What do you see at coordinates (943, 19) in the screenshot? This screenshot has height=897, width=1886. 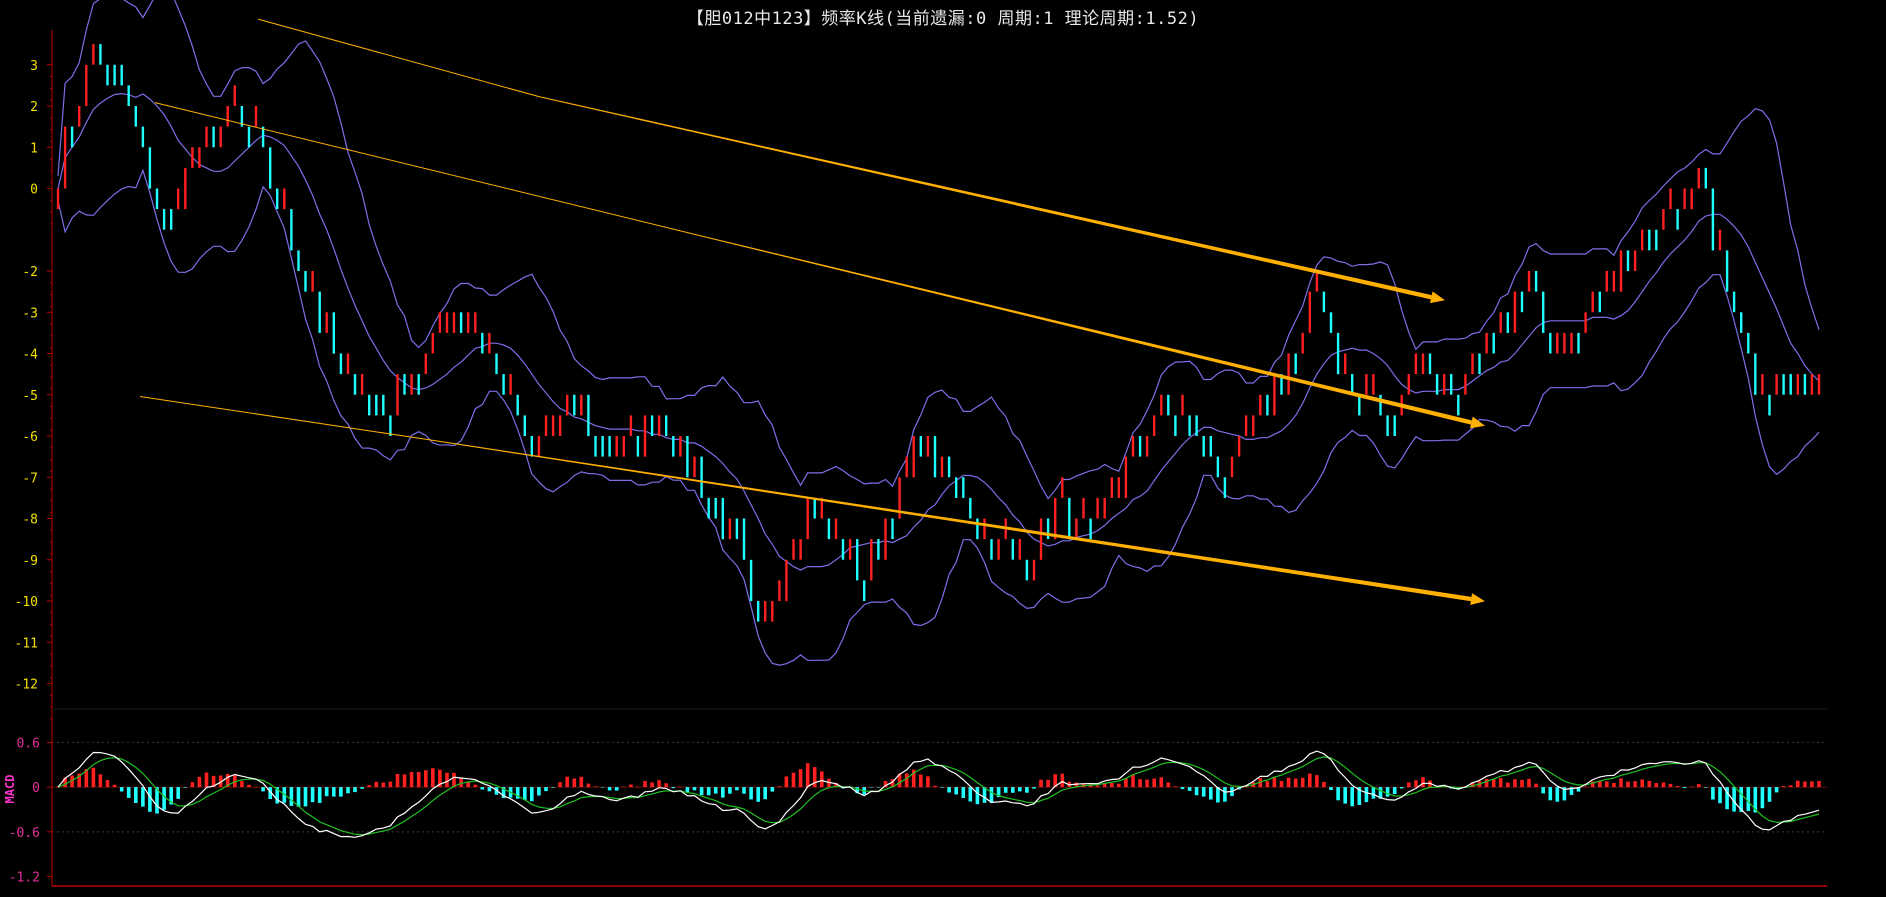 I see `chart-title: 【胆012中123】频率K线(当前遗漏:0 周期:1 理论周期:1.52)` at bounding box center [943, 19].